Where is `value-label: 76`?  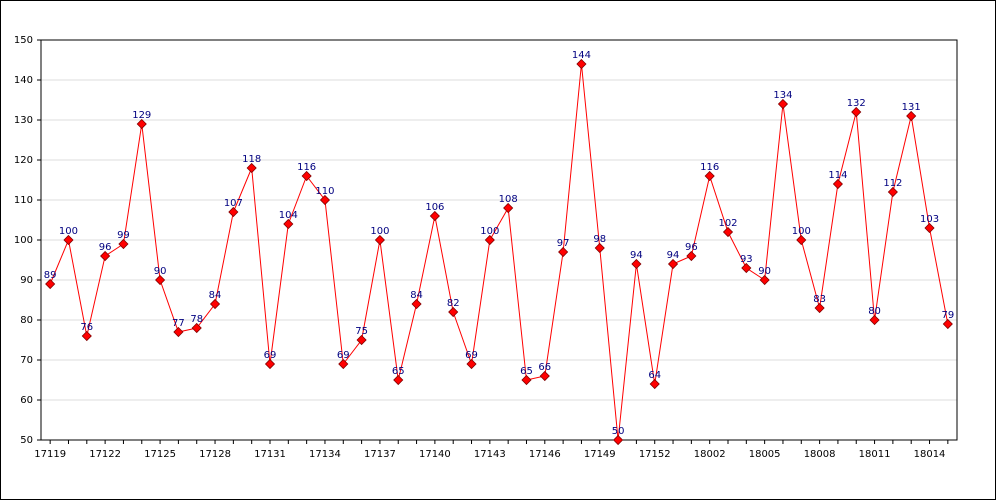
value-label: 76 is located at coordinates (86, 327).